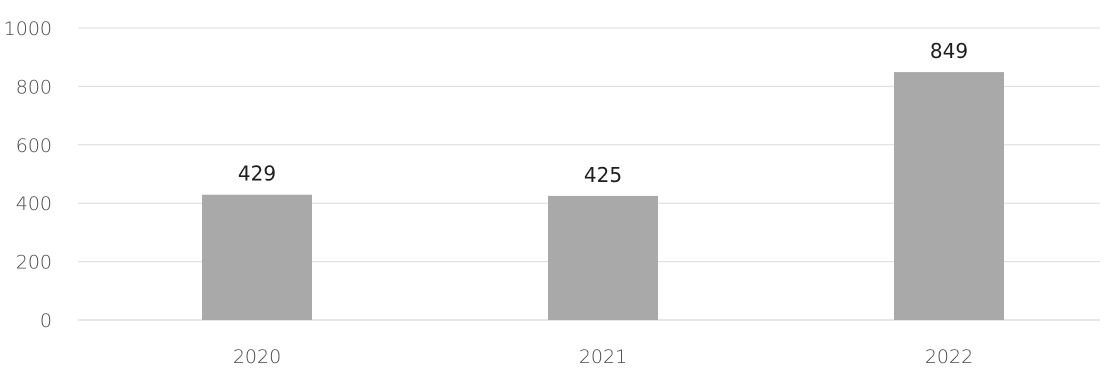 This screenshot has height=372, width=1112. I want to click on y-tick-label: 200, so click(34, 263).